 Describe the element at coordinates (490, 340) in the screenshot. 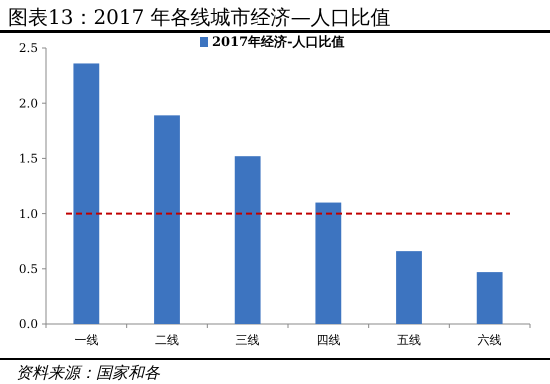

I see `x-tick-label: 六线` at that location.